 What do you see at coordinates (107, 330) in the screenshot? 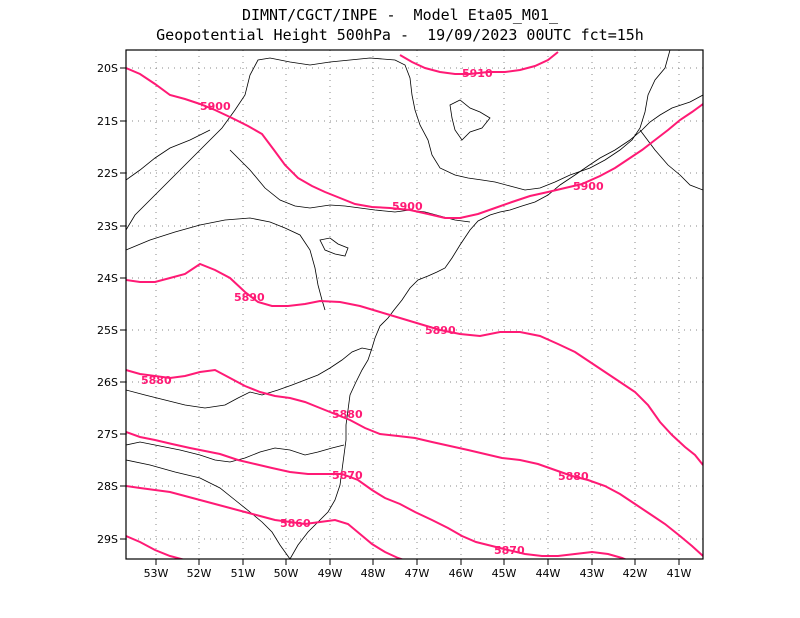
I see `lat-label-25s: 25S` at bounding box center [107, 330].